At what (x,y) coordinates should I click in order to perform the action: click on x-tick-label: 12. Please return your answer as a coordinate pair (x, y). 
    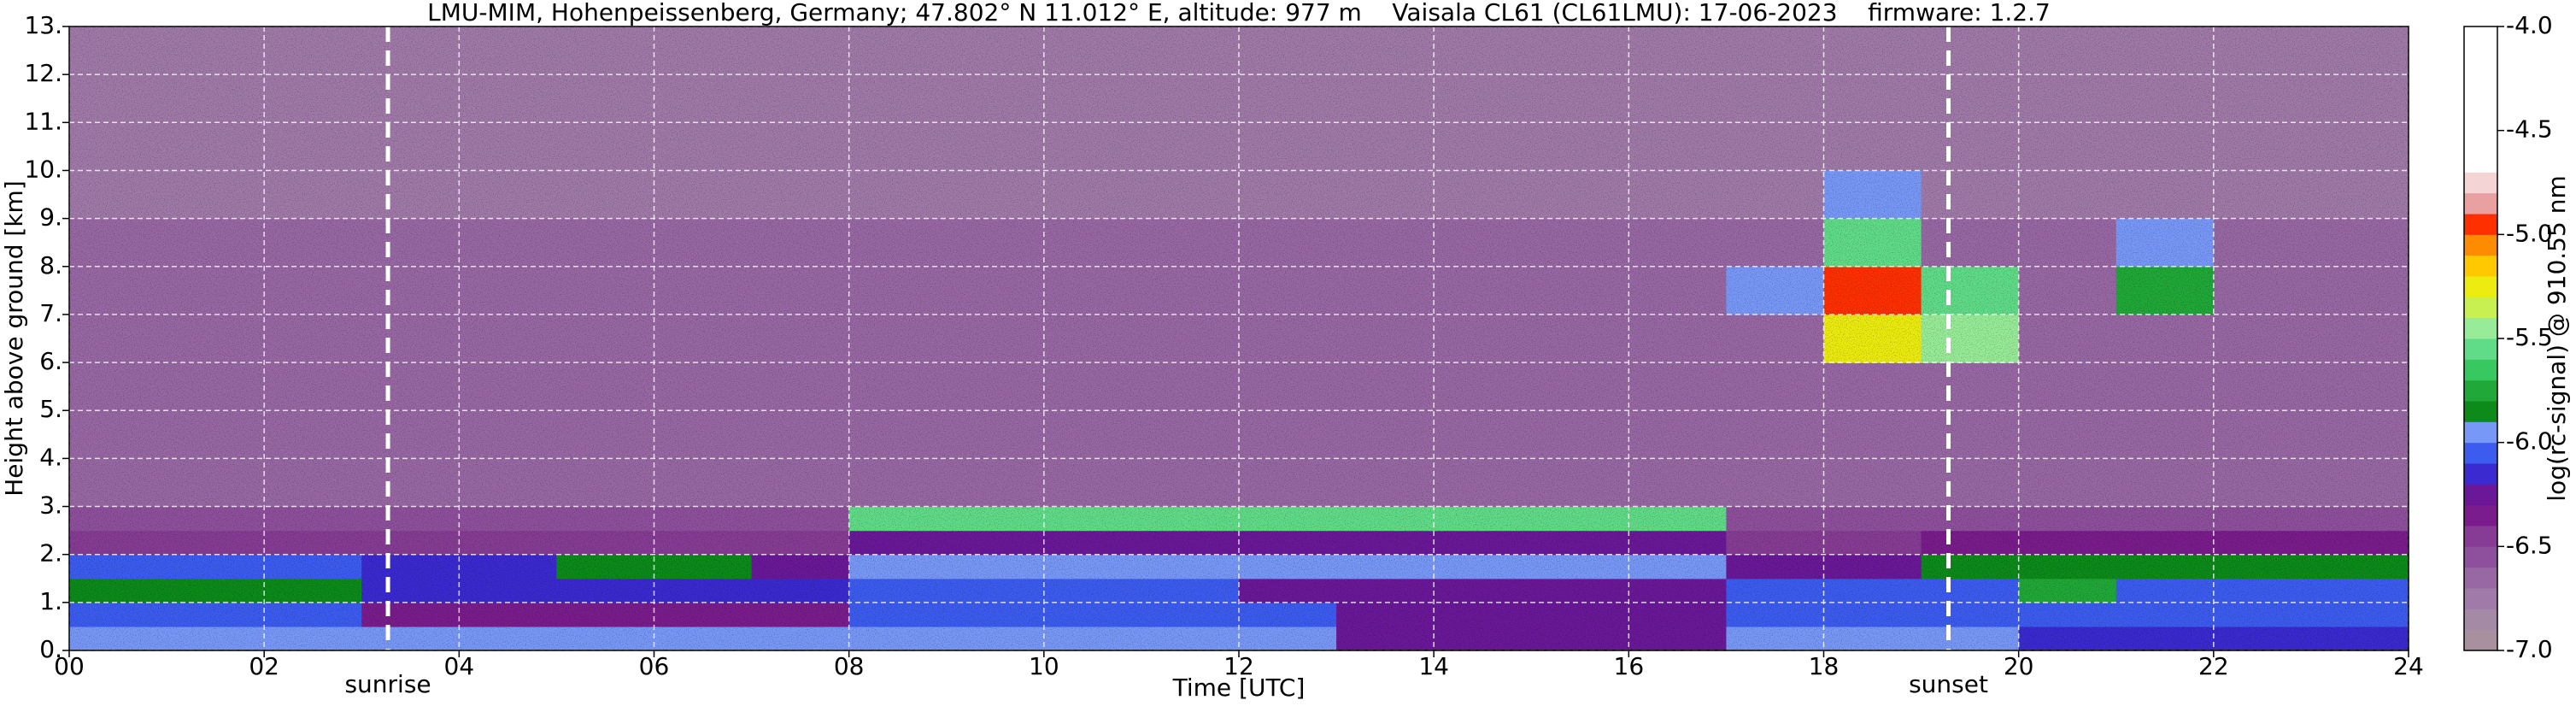
    Looking at the image, I should click on (1238, 666).